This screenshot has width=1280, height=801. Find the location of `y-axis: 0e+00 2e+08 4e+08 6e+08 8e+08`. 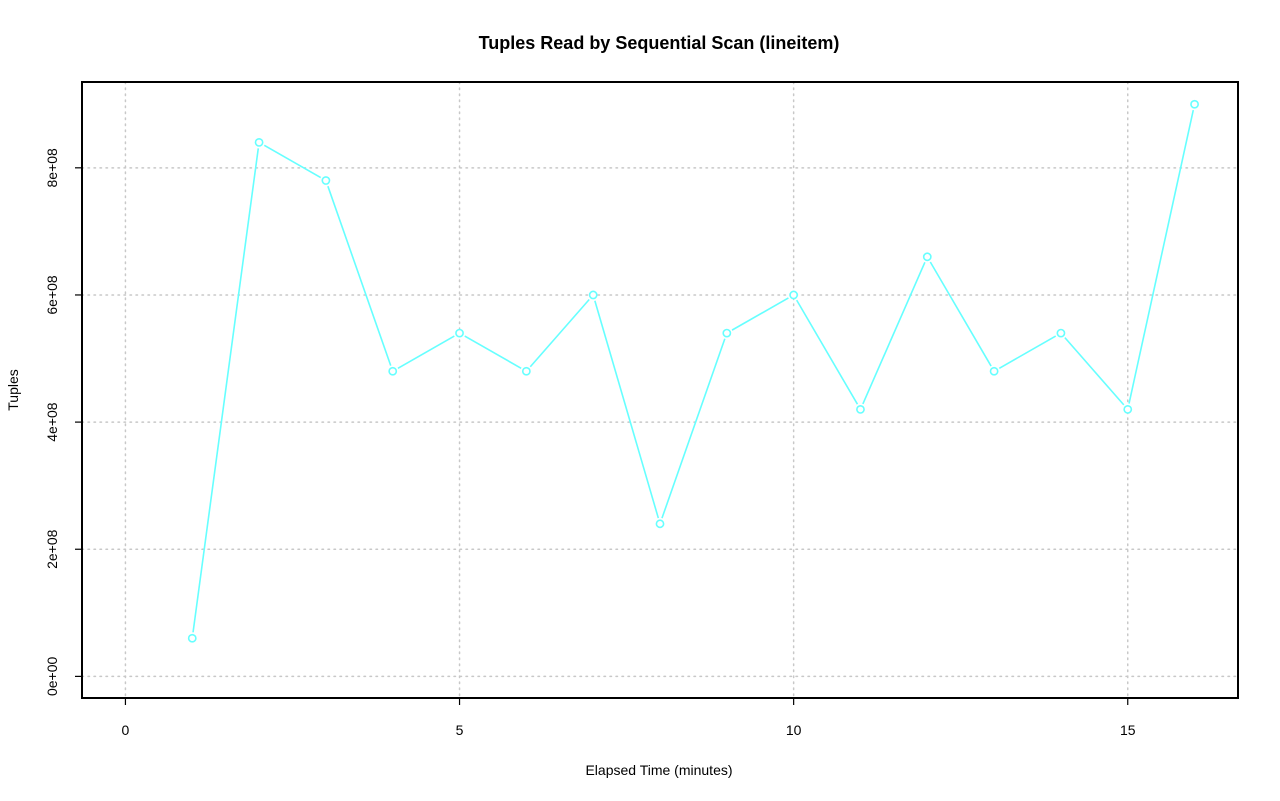

y-axis: 0e+00 2e+08 4e+08 6e+08 8e+08 is located at coordinates (63, 422).